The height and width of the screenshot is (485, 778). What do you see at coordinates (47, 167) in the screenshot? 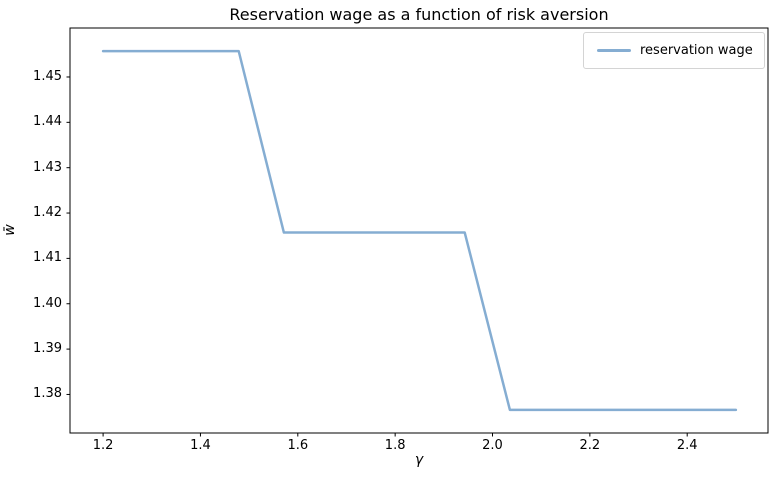
I see `y-tick-label: 1.43` at bounding box center [47, 167].